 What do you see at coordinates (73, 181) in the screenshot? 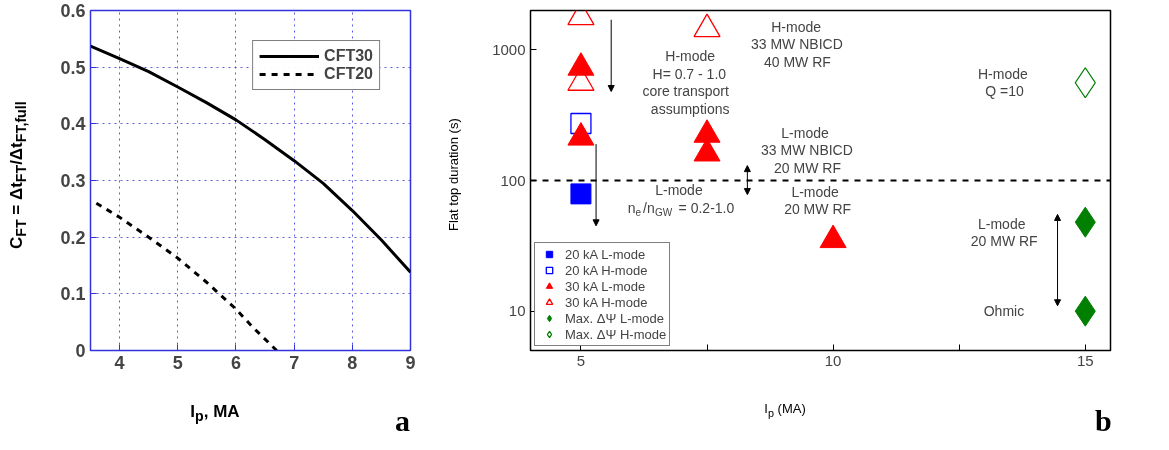
I see `y-tick-label: 0.3` at bounding box center [73, 181].